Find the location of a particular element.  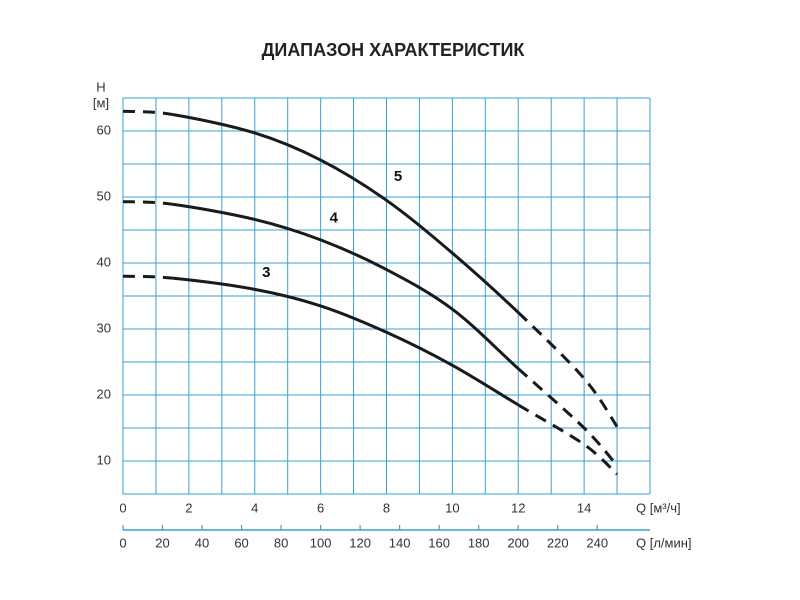

y-tick-label: 20 is located at coordinates (104, 393).